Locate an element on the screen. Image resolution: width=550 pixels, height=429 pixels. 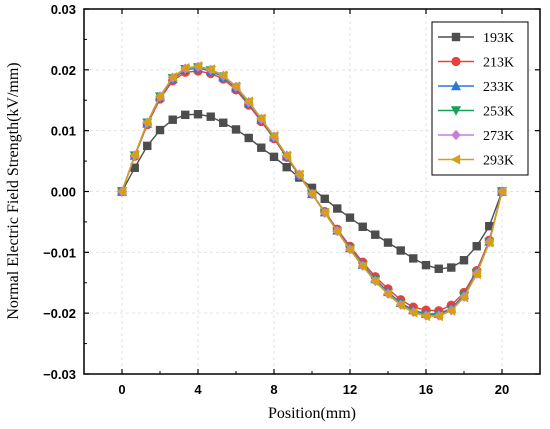
x-tick-label: 12 is located at coordinates (350, 389).